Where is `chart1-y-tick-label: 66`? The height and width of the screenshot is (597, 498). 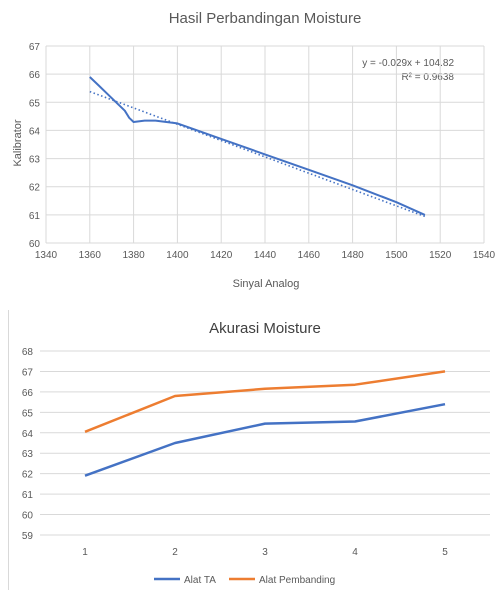
chart1-y-tick-label: 66 is located at coordinates (35, 75).